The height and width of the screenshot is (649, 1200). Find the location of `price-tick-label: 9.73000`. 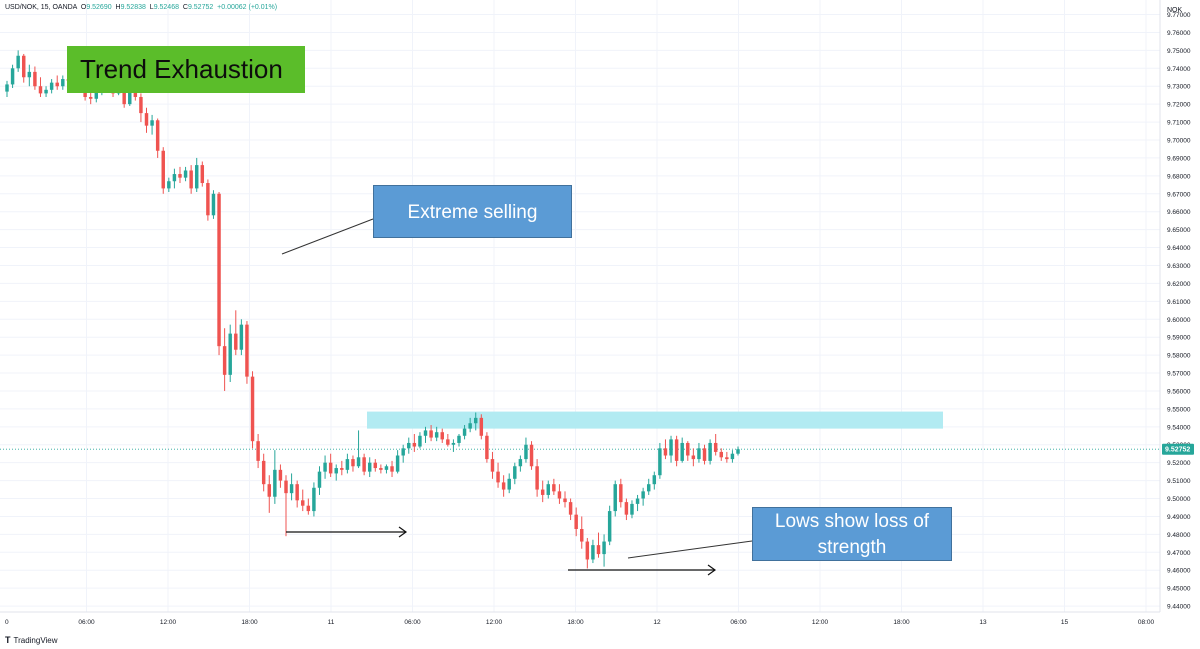

price-tick-label: 9.73000 is located at coordinates (1179, 87).